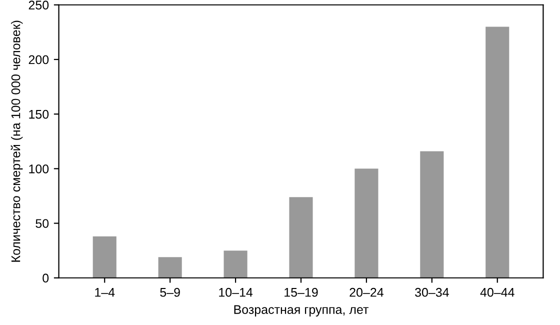  What do you see at coordinates (45, 278) in the screenshot?
I see `y-tick-label: 0` at bounding box center [45, 278].